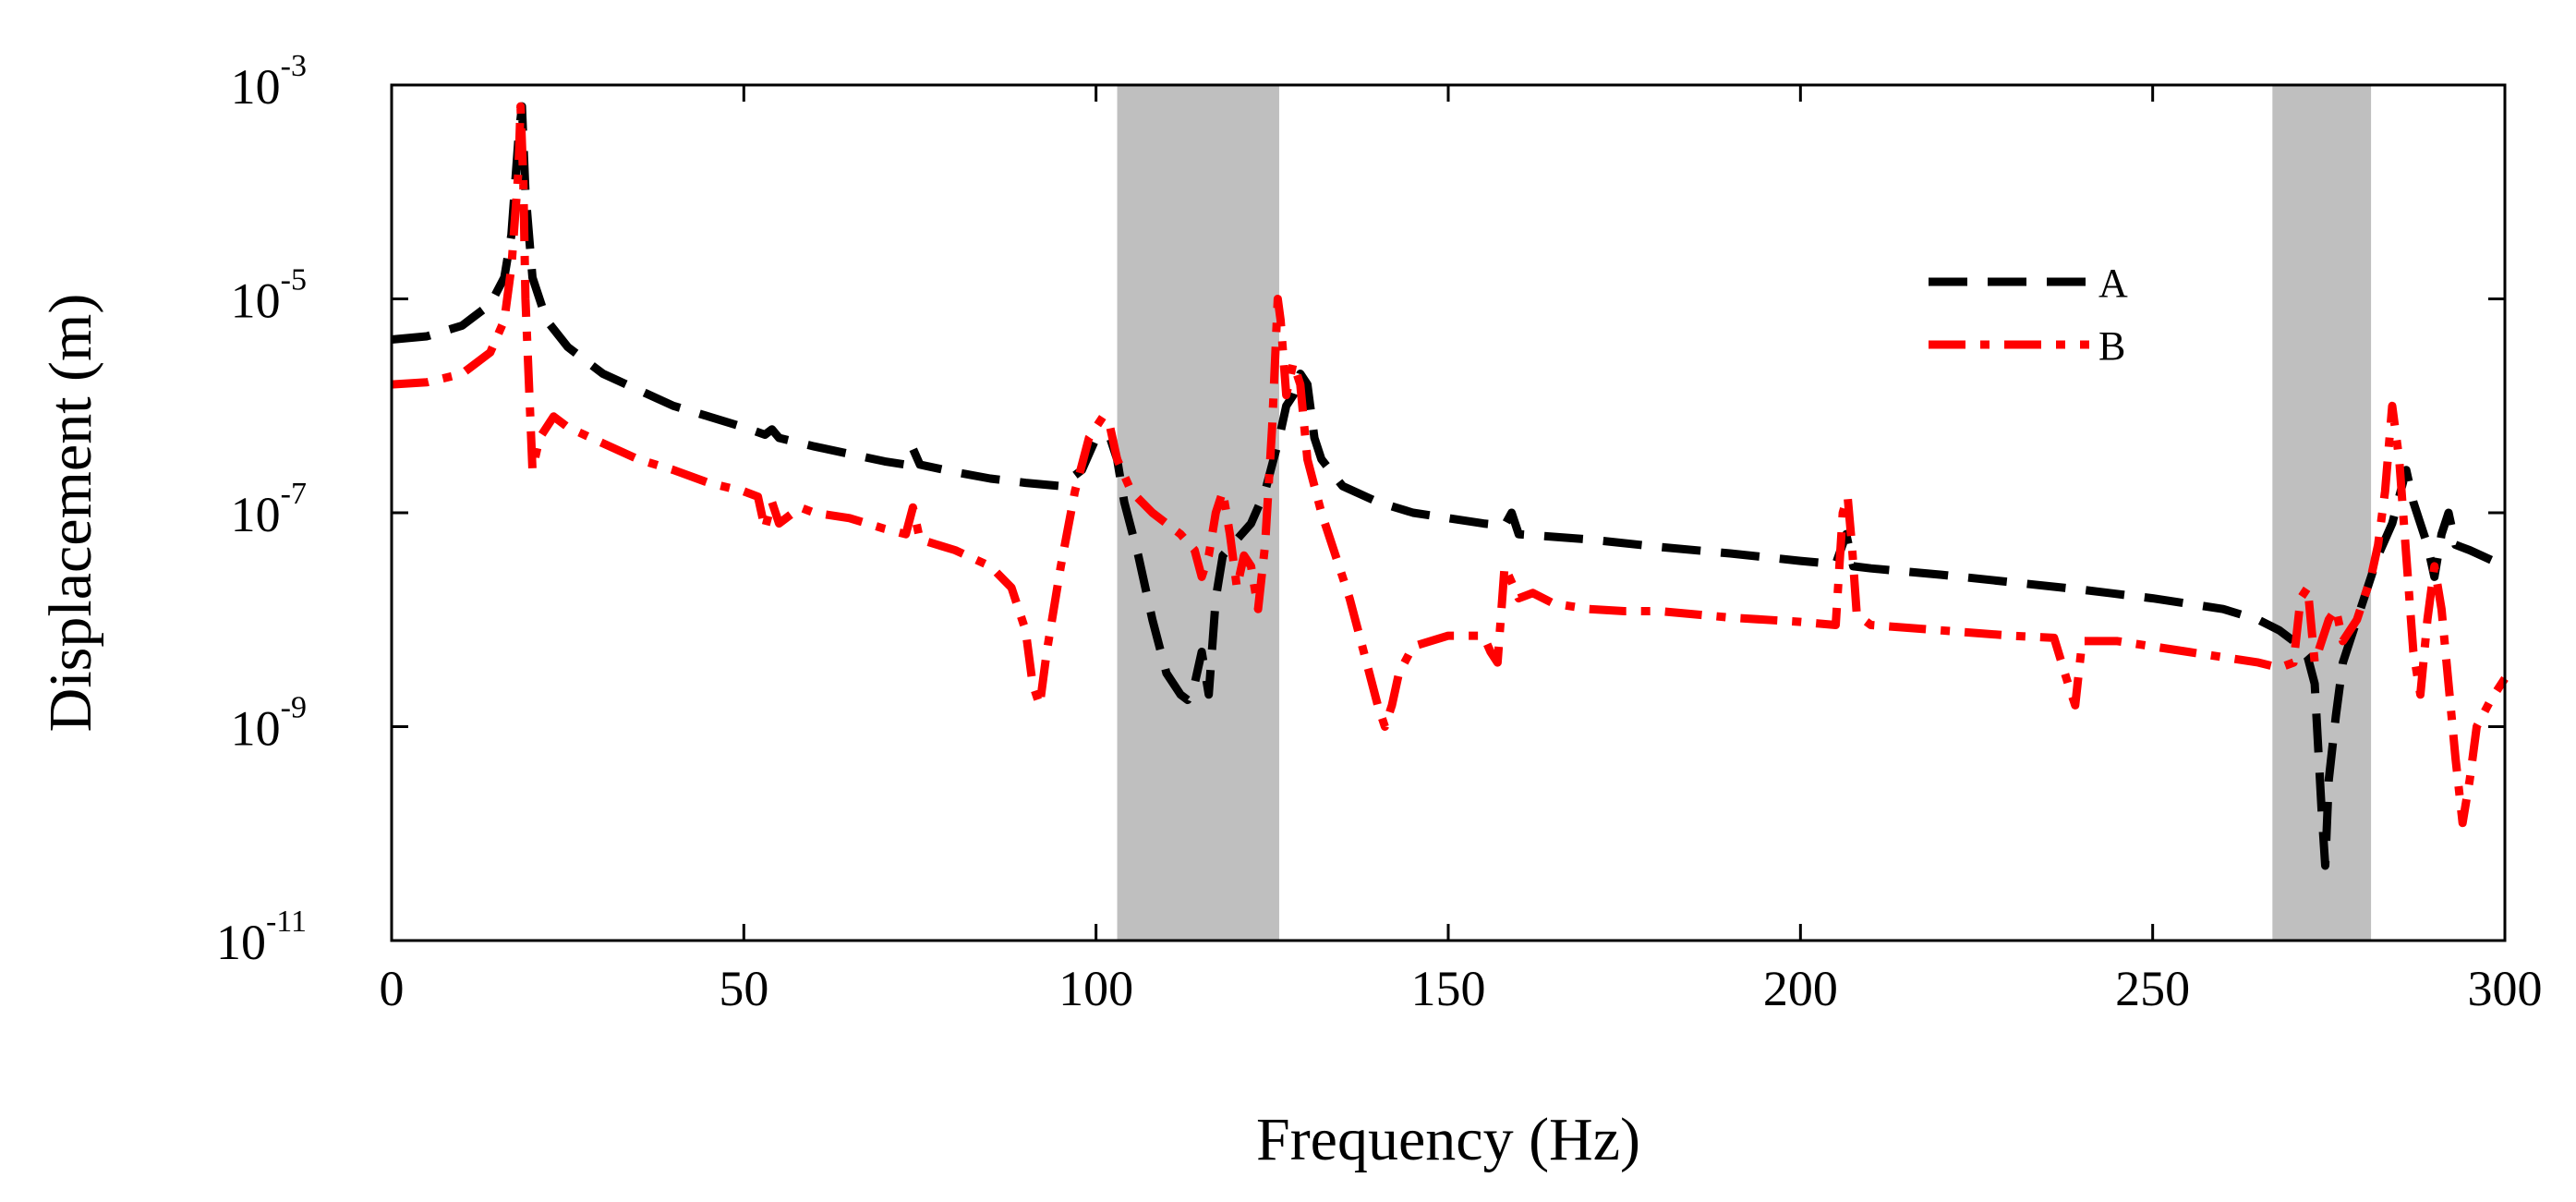  Describe the element at coordinates (1800, 988) in the screenshot. I see `x-tick-label: 200` at that location.